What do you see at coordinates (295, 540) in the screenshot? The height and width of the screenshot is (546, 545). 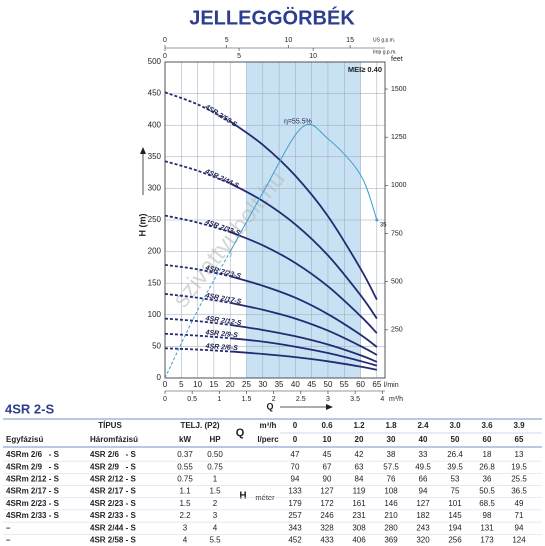 I see `head-cell: 452` at bounding box center [295, 540].